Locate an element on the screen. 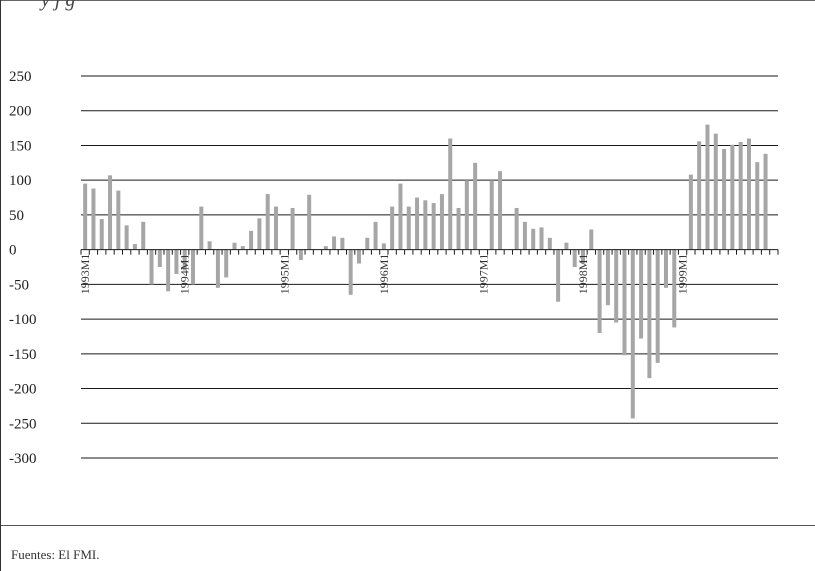 This screenshot has height=571, width=815. top-rule is located at coordinates (408, 0).